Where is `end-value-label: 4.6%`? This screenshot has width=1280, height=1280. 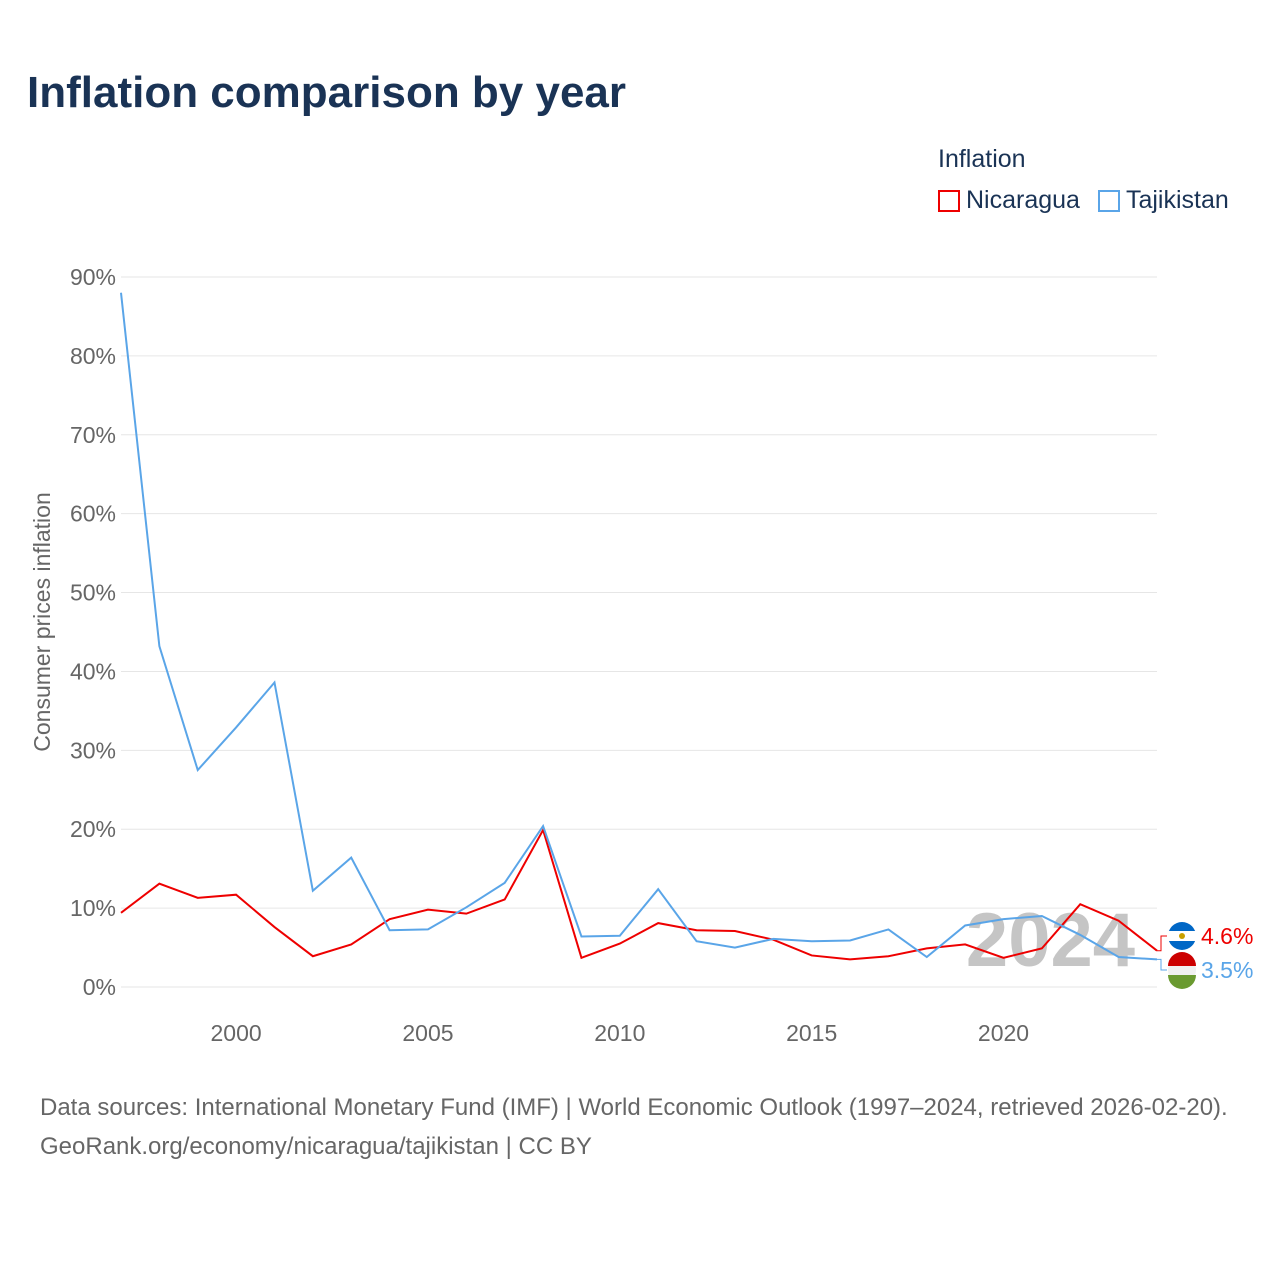
end-value-label: 4.6% is located at coordinates (1227, 936).